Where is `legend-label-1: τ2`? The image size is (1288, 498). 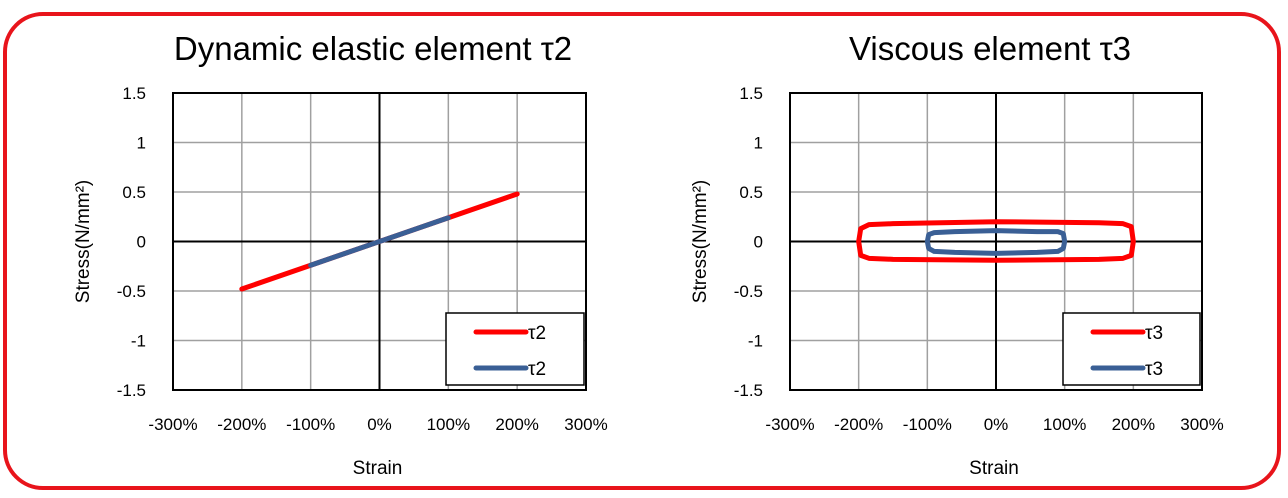 legend-label-1: τ2 is located at coordinates (537, 369).